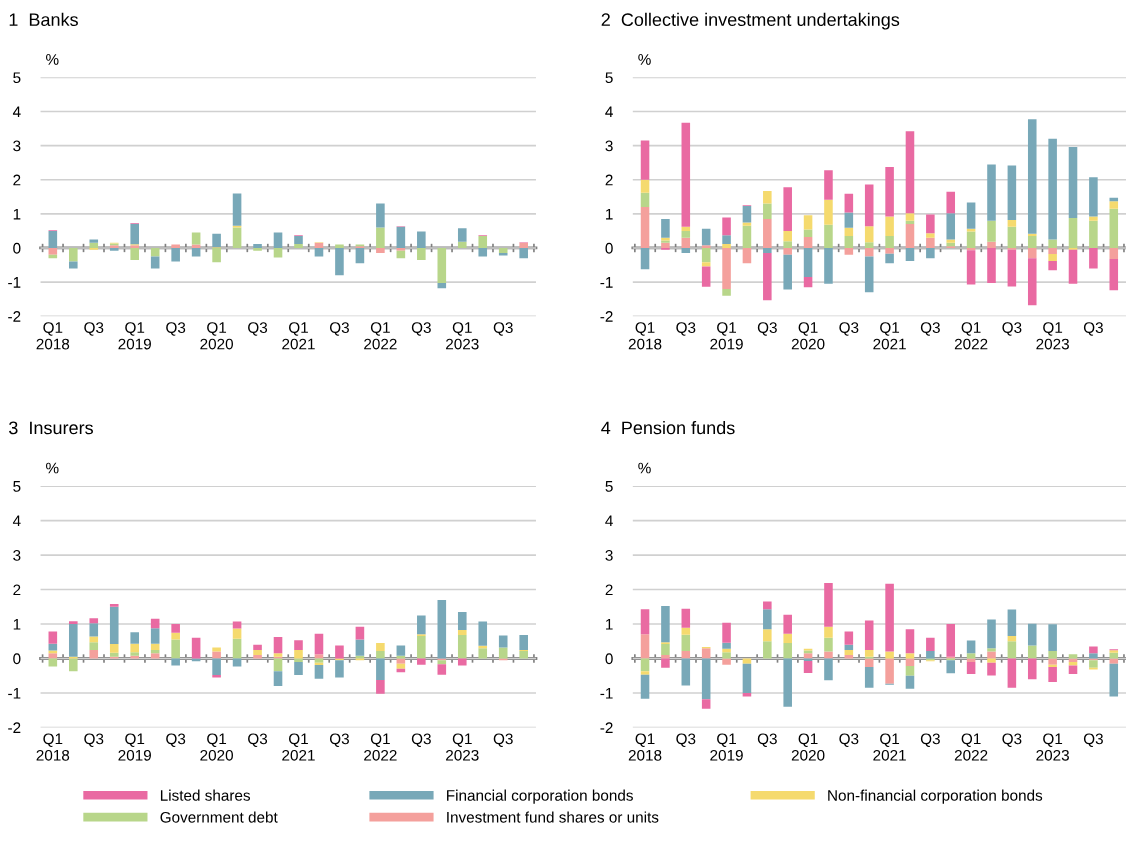  Describe the element at coordinates (750, 21) in the screenshot. I see `chart-title: 2 Collective investment undertakings` at that location.